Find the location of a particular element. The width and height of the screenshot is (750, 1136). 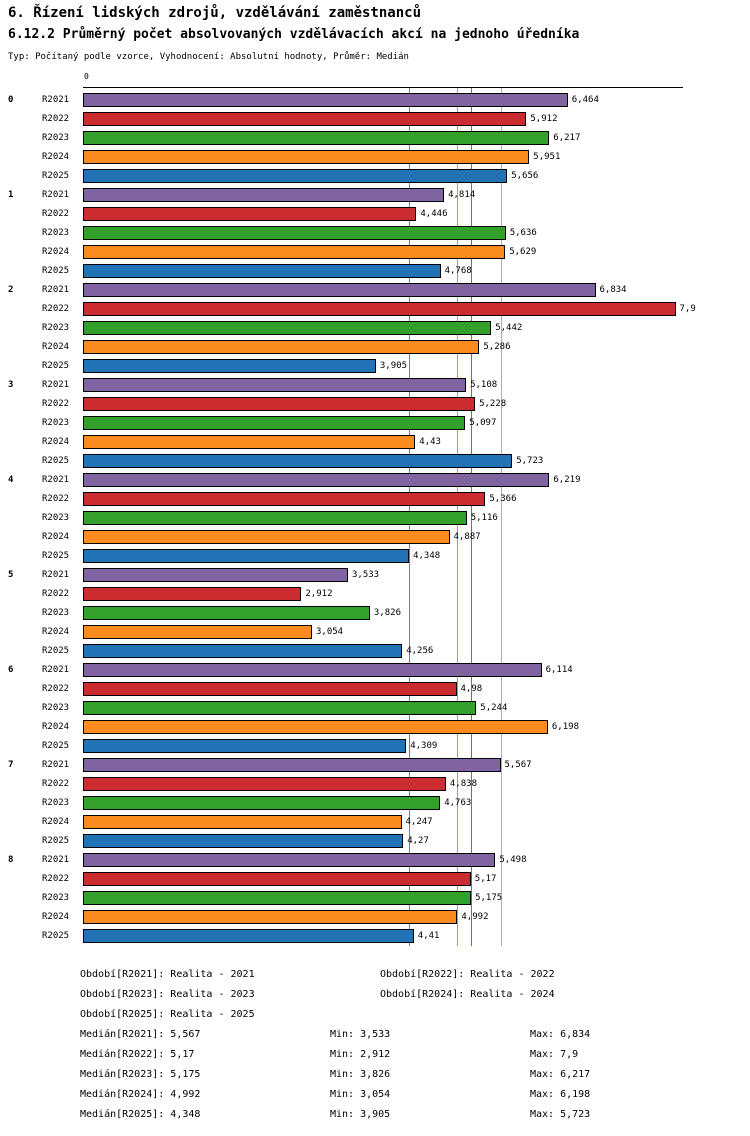

bar-row: R2025 5,656 is located at coordinates (375, 175).